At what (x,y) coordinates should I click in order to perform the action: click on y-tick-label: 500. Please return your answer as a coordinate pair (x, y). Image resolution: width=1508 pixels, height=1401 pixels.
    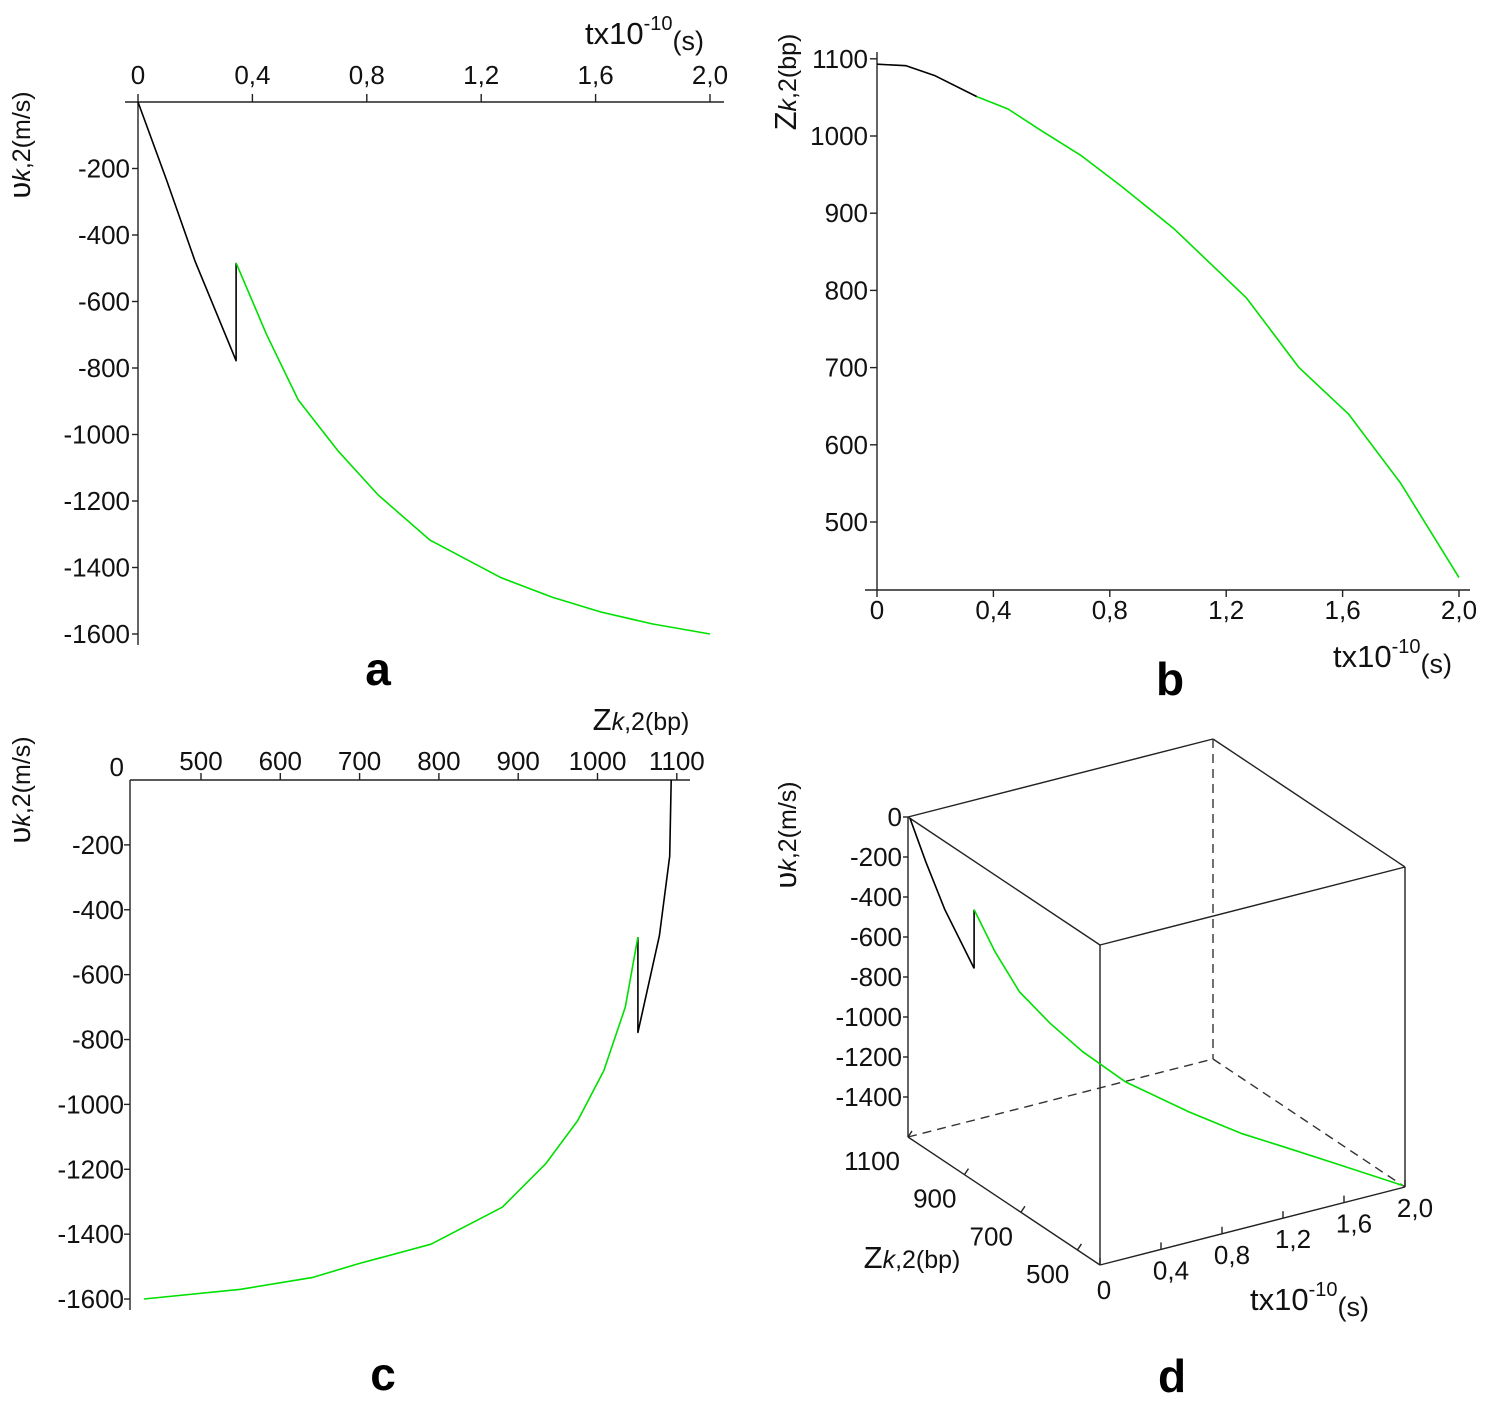
    Looking at the image, I should click on (846, 522).